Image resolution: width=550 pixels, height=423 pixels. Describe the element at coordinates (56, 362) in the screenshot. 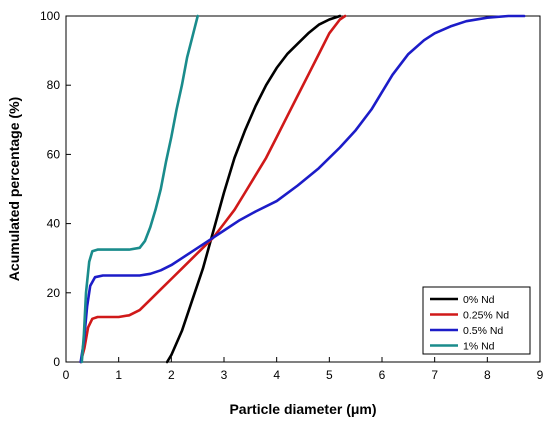

I see `y-tick-label: 0` at that location.